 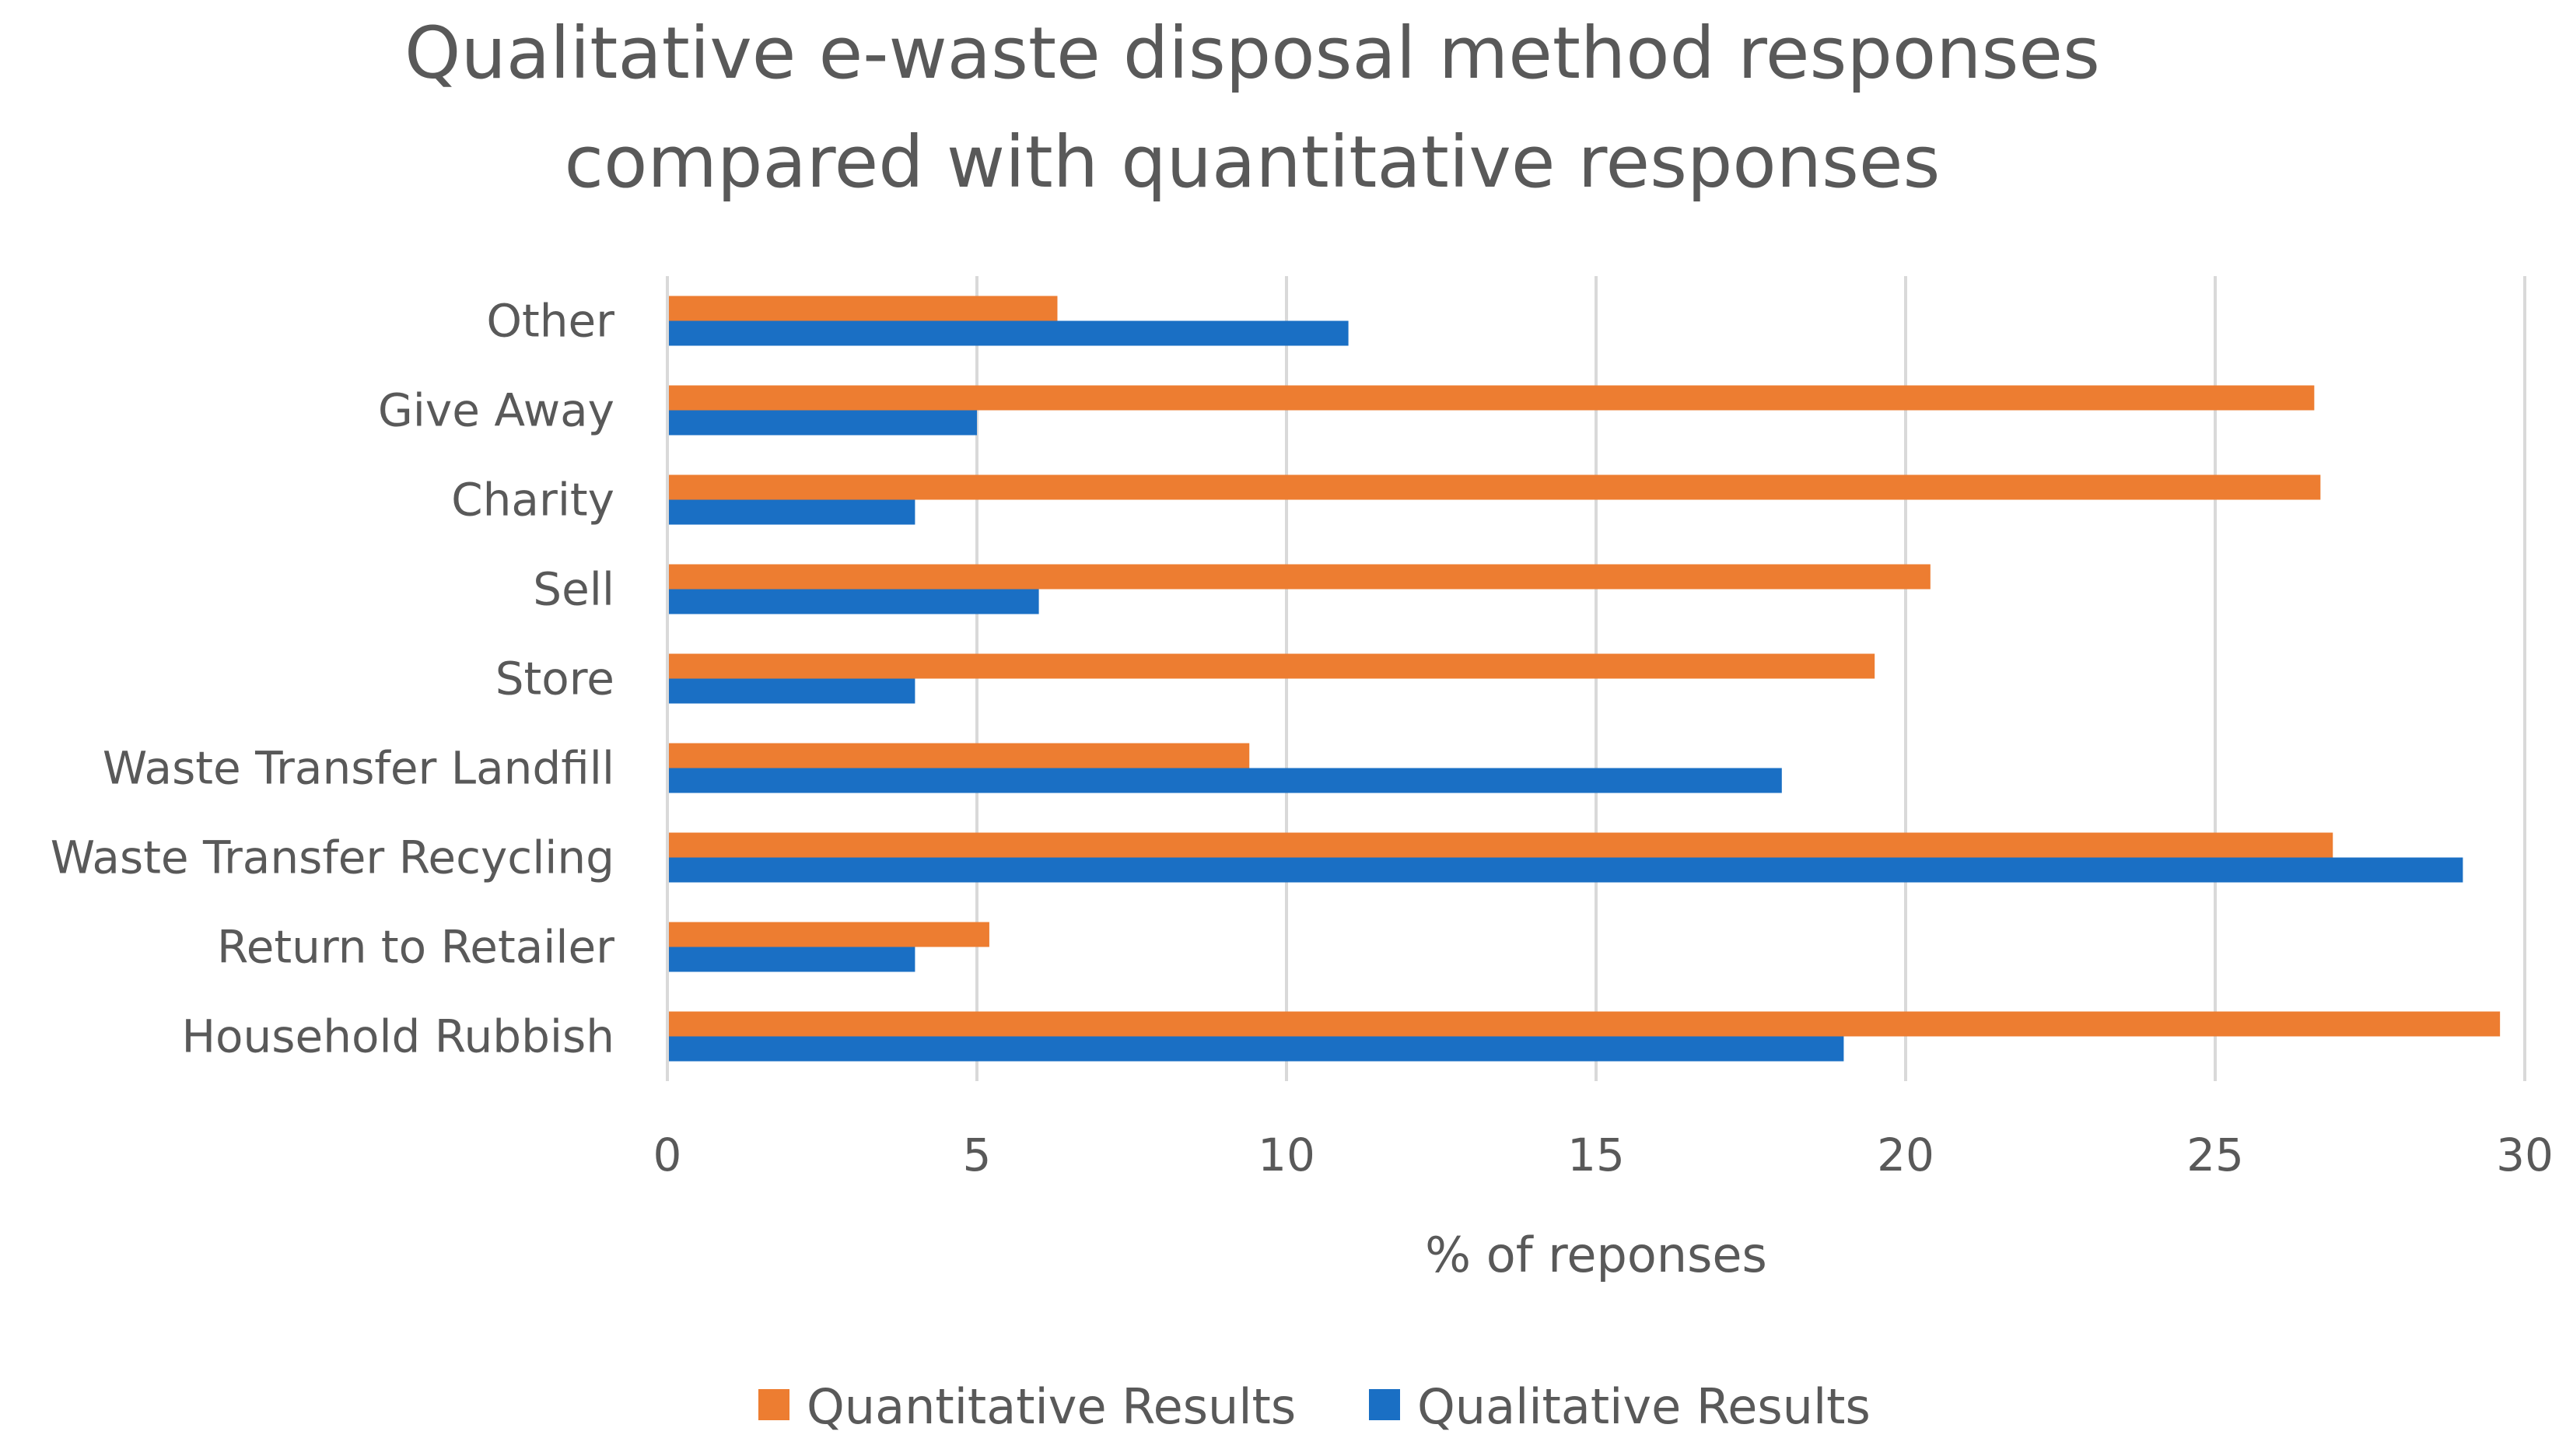 What do you see at coordinates (977, 1155) in the screenshot?
I see `x-tick-label: 5` at bounding box center [977, 1155].